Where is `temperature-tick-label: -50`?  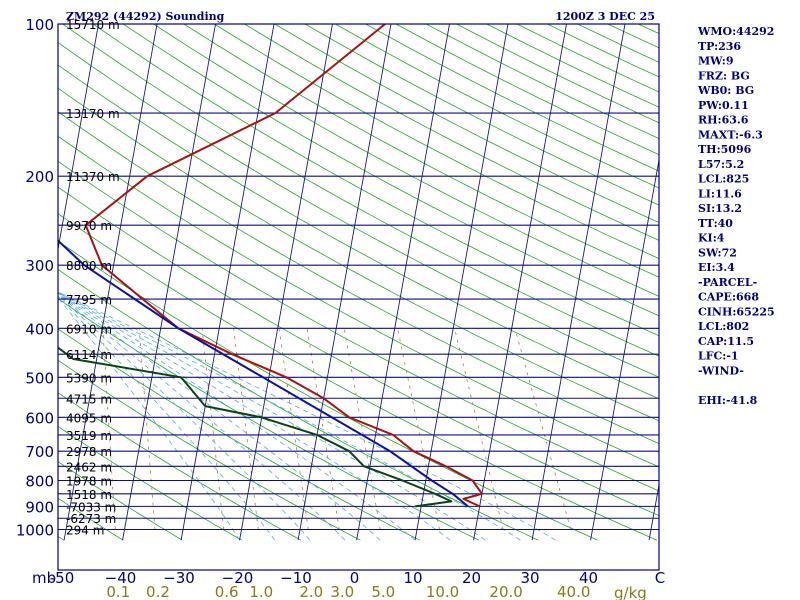
temperature-tick-label: -50 is located at coordinates (62, 578).